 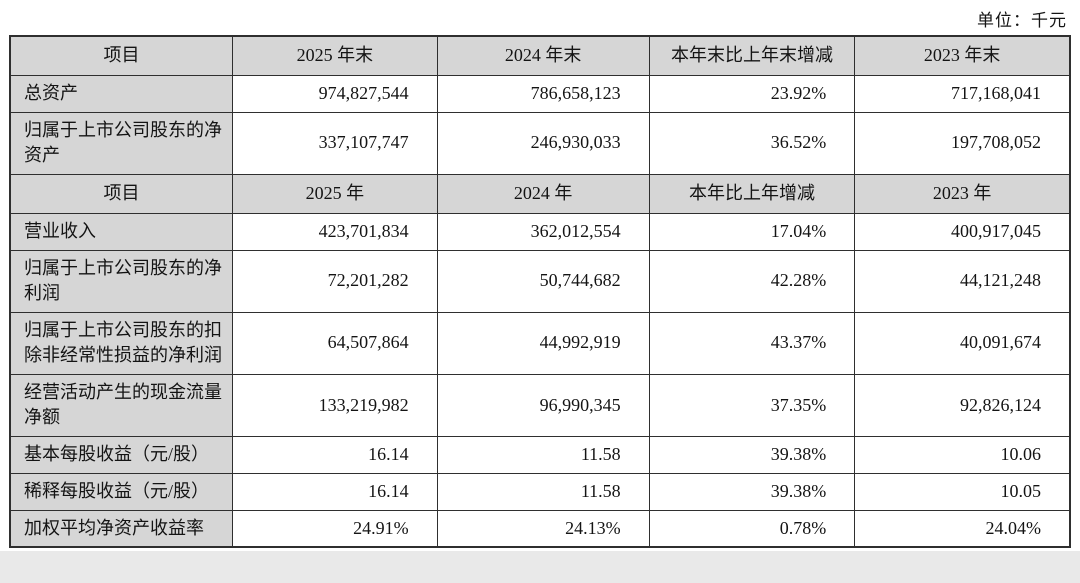 I want to click on table-header-row-income: 项目 2025 年 2024 年 本年比上年增减 2023 年, so click(x=540, y=193).